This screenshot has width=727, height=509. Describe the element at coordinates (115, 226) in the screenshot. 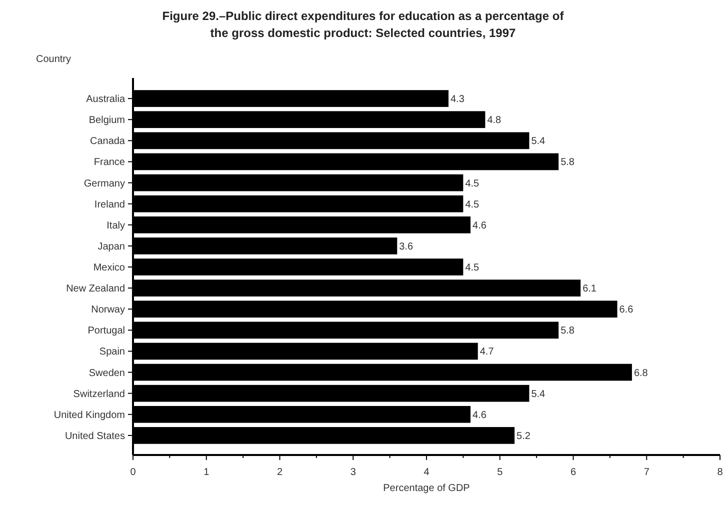

I see `y-tick-label: Italy` at that location.